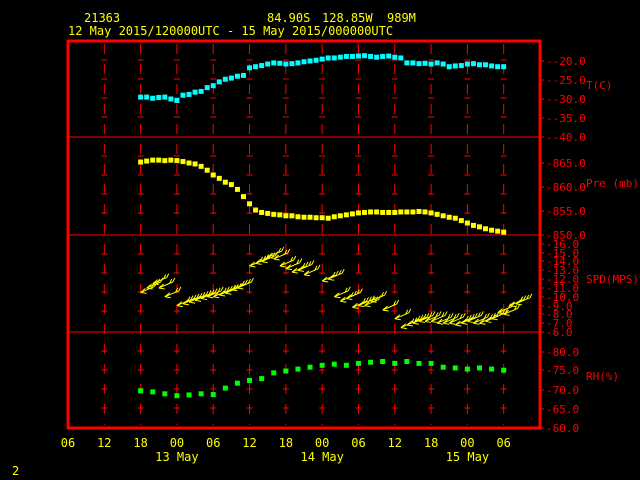 The image size is (640, 480). Describe the element at coordinates (16, 471) in the screenshot. I see `page-number: 2` at that location.